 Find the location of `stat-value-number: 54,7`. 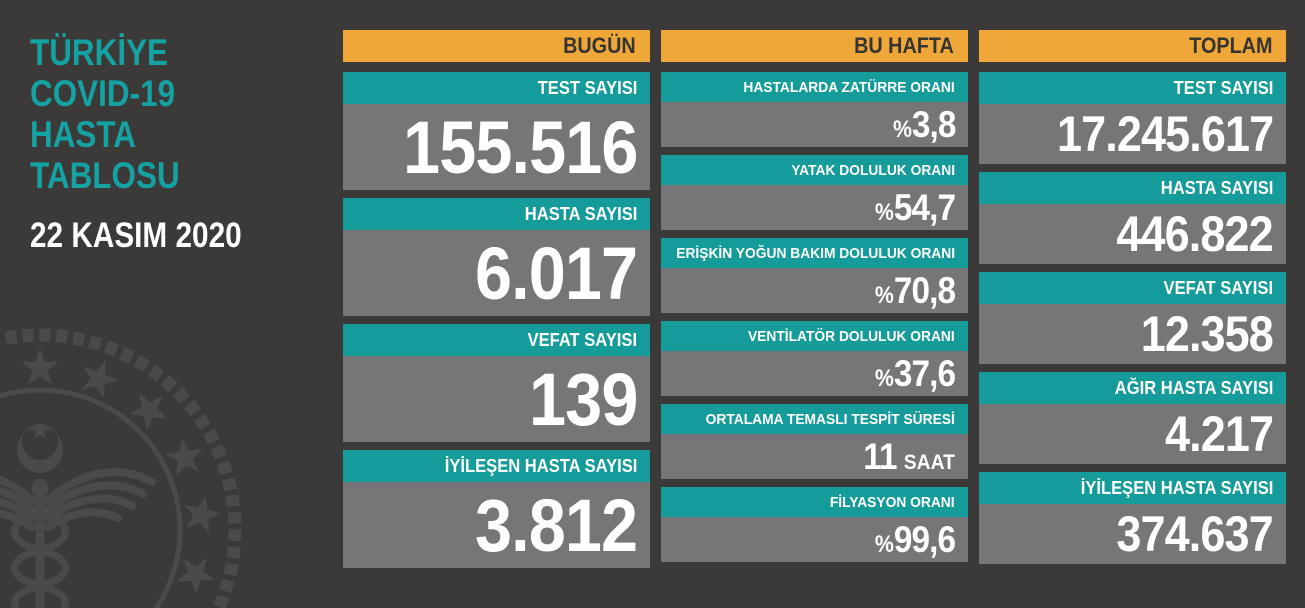

stat-value-number: 54,7 is located at coordinates (924, 207).